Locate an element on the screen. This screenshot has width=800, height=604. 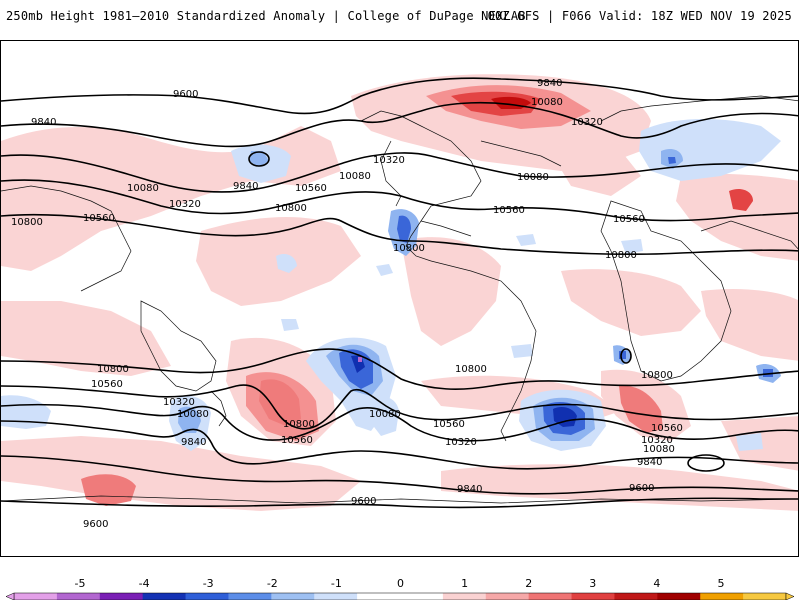
colorbar-tick-label: 0 is located at coordinates (400, 583).